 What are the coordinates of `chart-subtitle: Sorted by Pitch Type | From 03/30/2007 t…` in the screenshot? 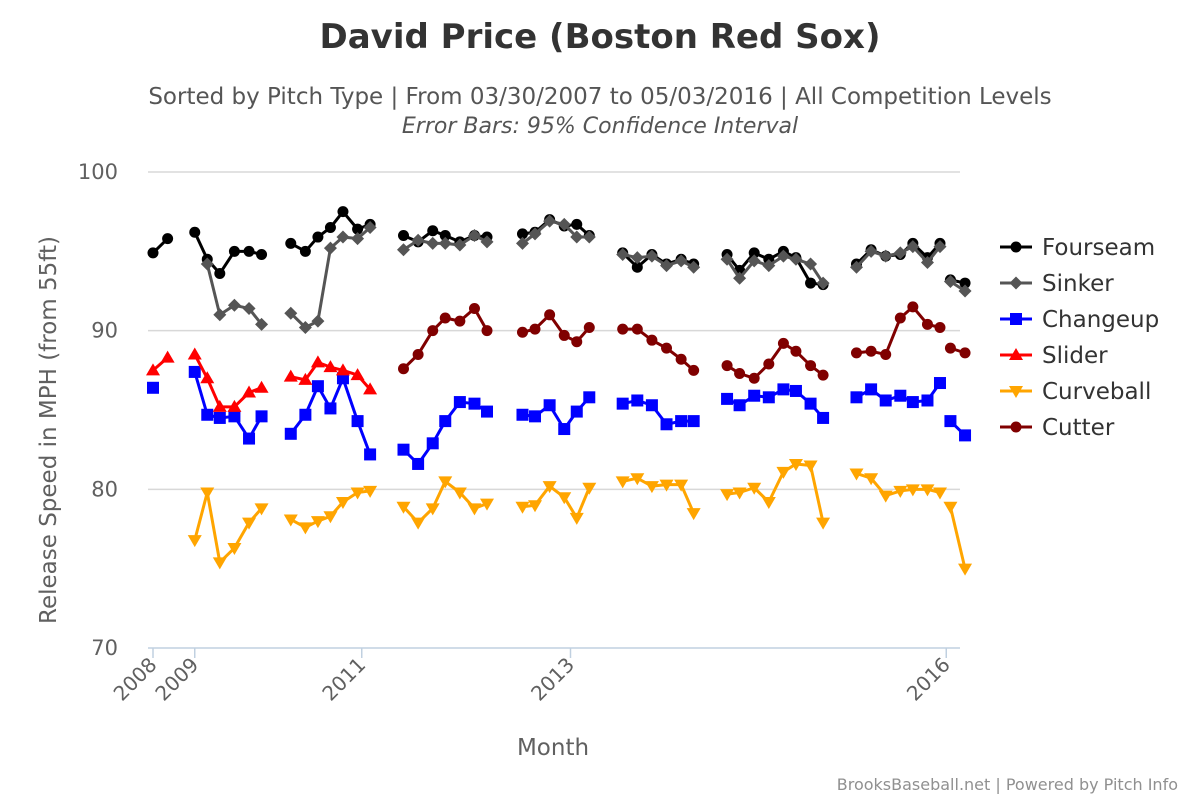 It's located at (599, 97).